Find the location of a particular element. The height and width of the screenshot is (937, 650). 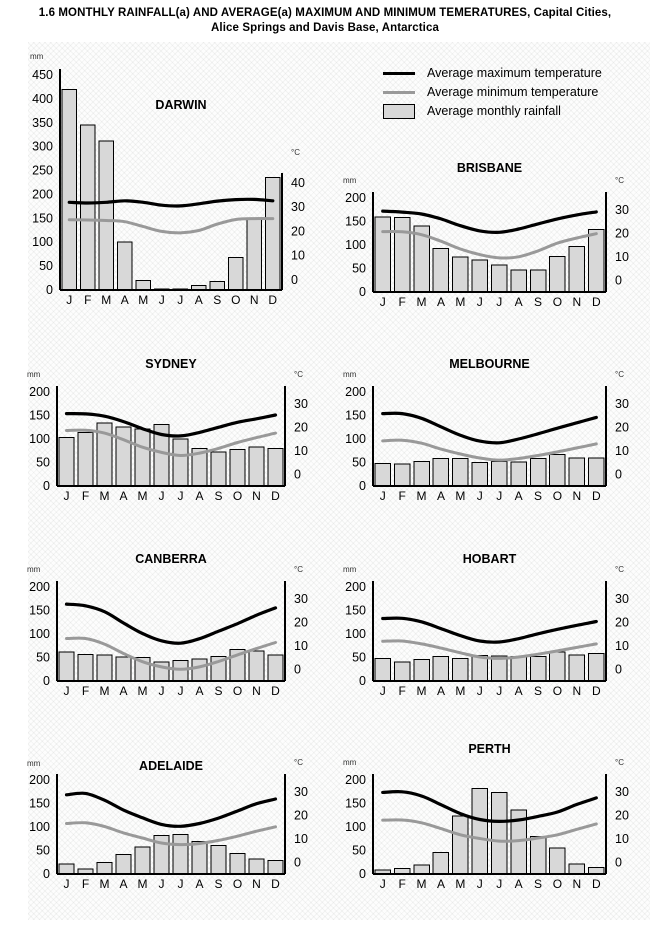

c-tick-label: 10 is located at coordinates (301, 646).